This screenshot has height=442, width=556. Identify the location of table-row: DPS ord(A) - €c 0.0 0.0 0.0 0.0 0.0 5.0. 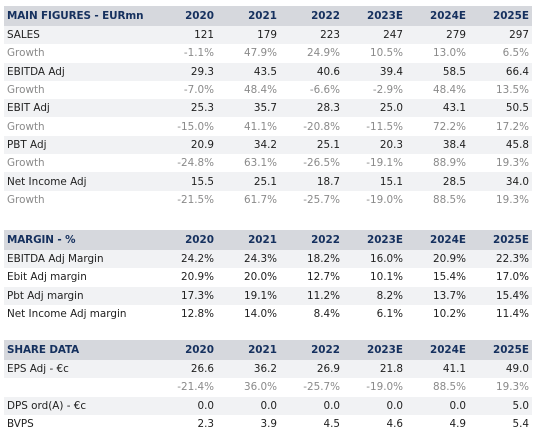
(268, 405).